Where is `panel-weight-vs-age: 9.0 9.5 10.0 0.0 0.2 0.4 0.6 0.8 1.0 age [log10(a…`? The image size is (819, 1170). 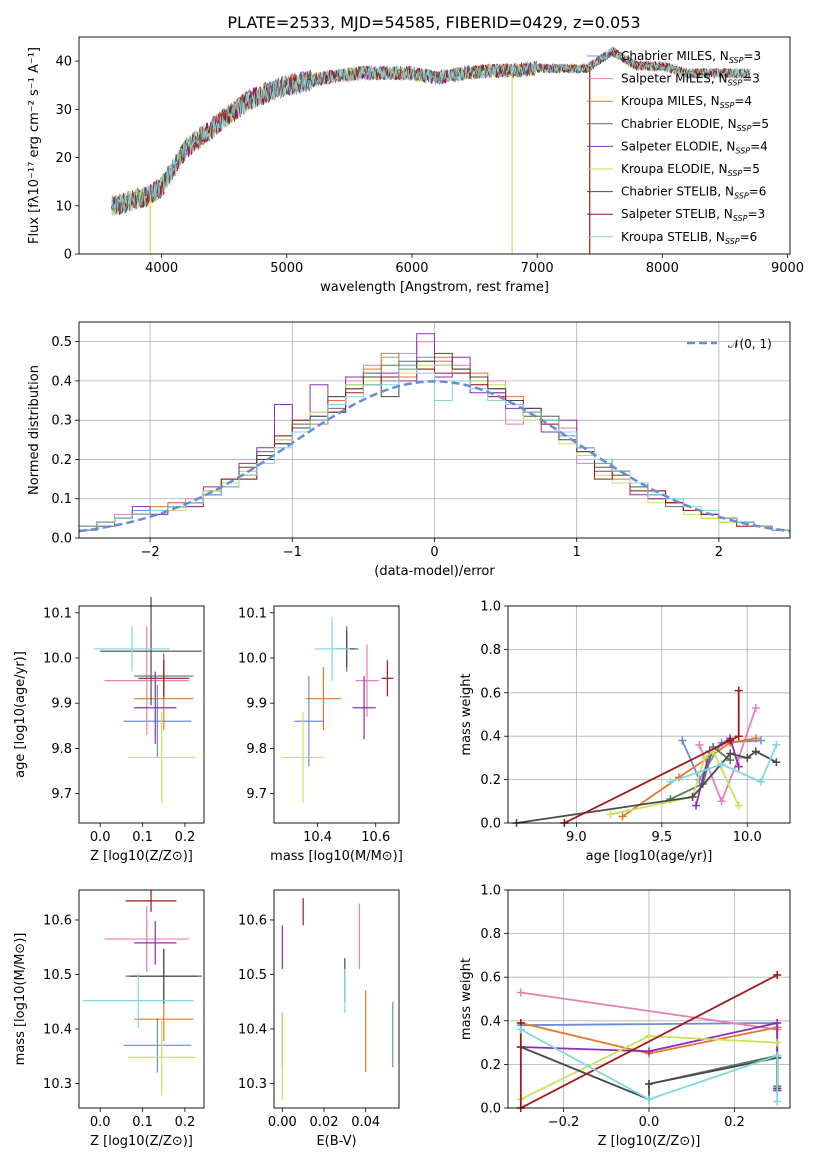 panel-weight-vs-age: 9.0 9.5 10.0 0.0 0.2 0.4 0.6 0.8 1.0 age [log10(a… is located at coordinates (625, 732).